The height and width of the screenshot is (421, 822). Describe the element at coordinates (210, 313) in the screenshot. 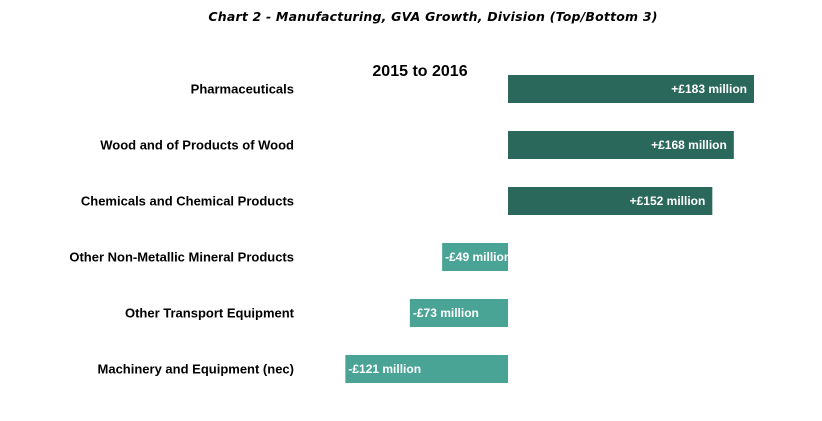

I see `category-label: Other Transport Equipment` at that location.